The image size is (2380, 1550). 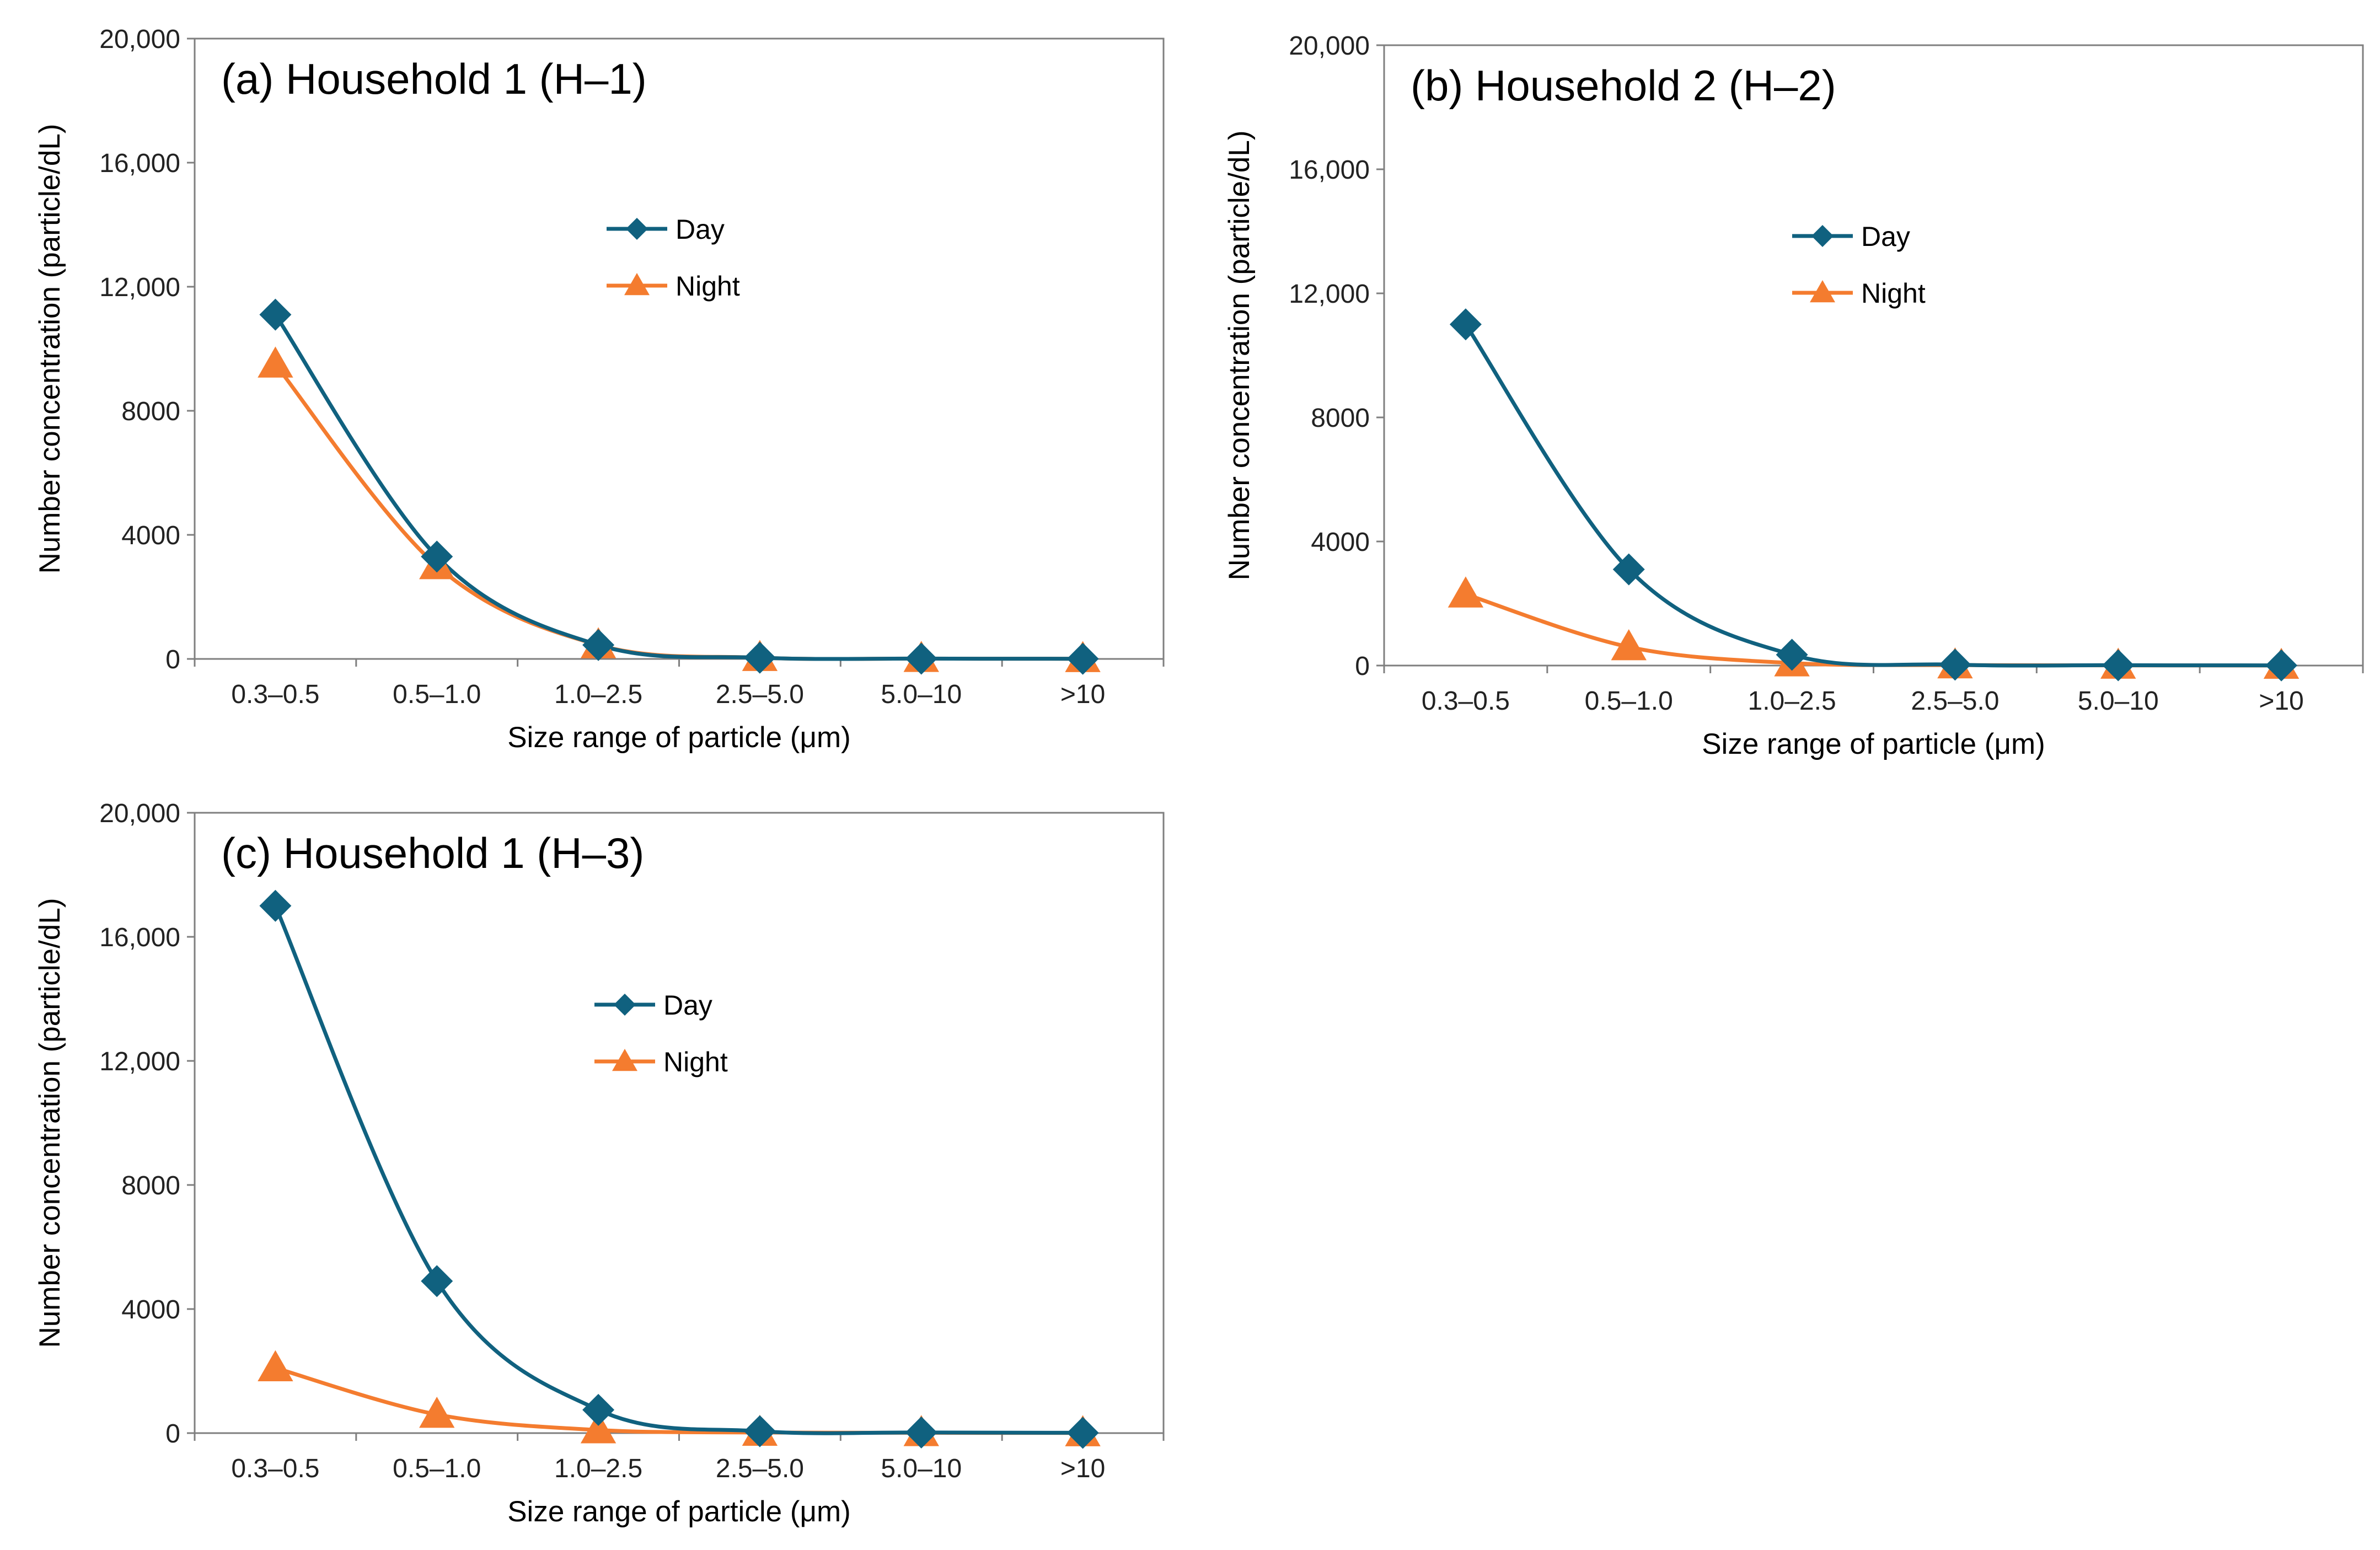 I want to click on panel-title: (a) Household 1 (H–1), so click(x=434, y=79).